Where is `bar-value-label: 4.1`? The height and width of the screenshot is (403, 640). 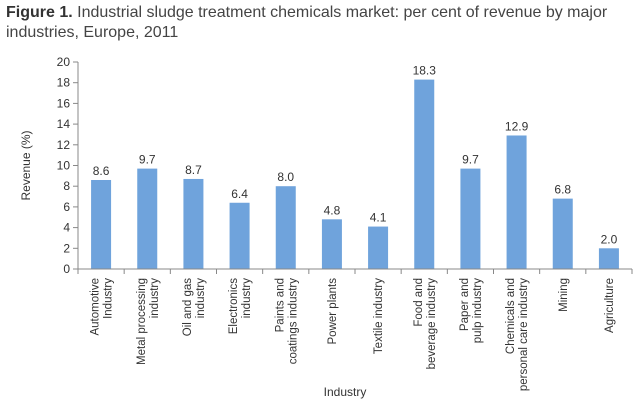
bar-value-label: 4.1 is located at coordinates (378, 218).